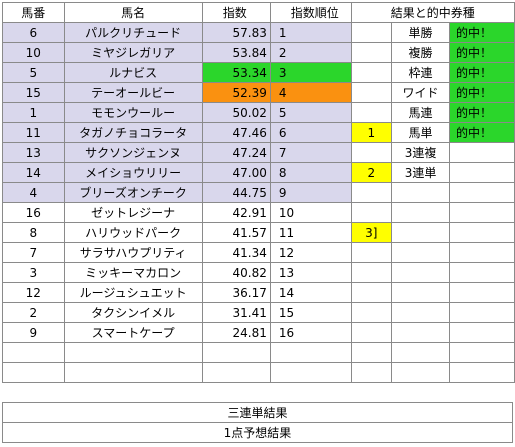  Describe the element at coordinates (421, 72) in the screenshot. I see `cell-bet-type: 枠連` at that location.